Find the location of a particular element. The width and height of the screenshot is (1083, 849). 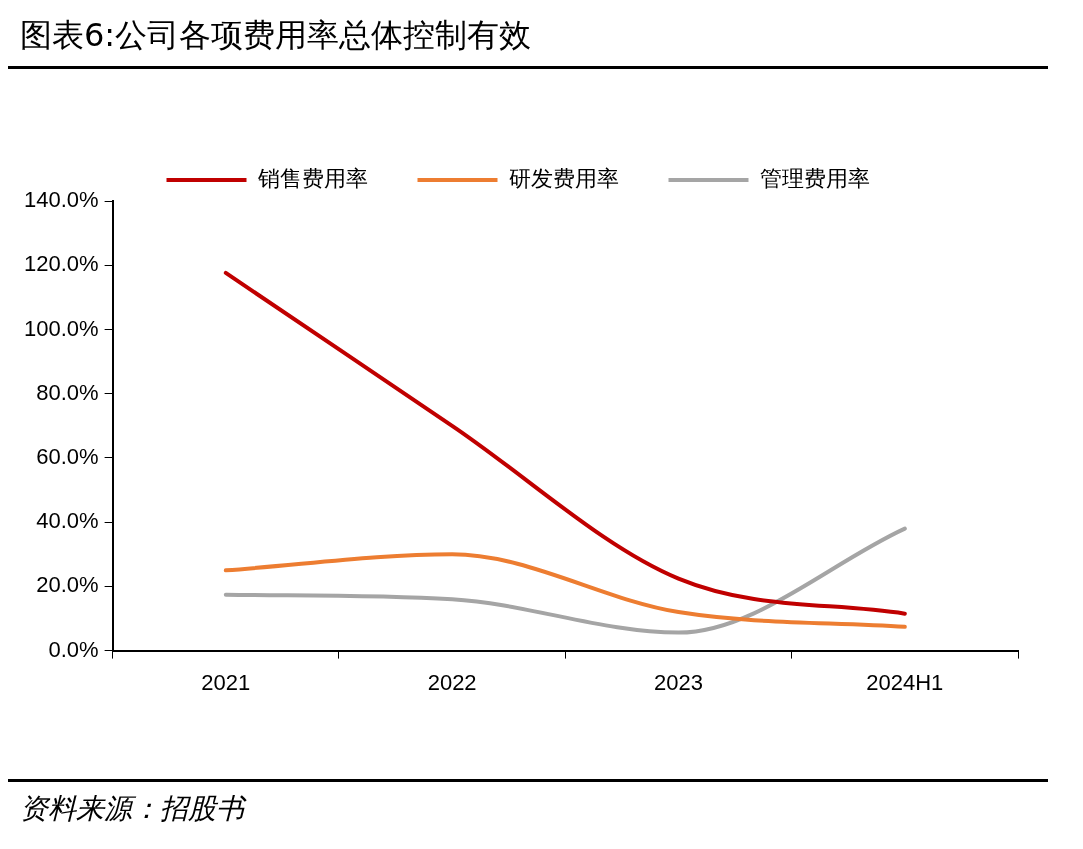

x-tick-label: 2024H1 is located at coordinates (905, 682).